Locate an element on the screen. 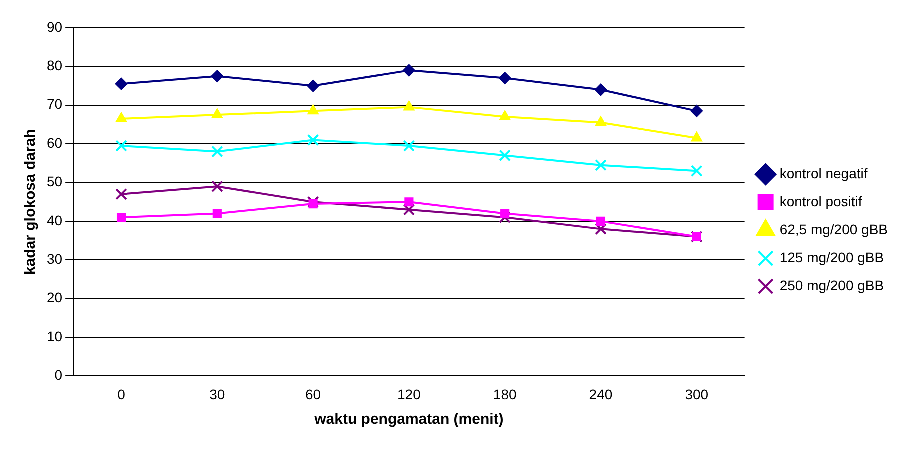  y-tick-label: 90 is located at coordinates (54, 26).